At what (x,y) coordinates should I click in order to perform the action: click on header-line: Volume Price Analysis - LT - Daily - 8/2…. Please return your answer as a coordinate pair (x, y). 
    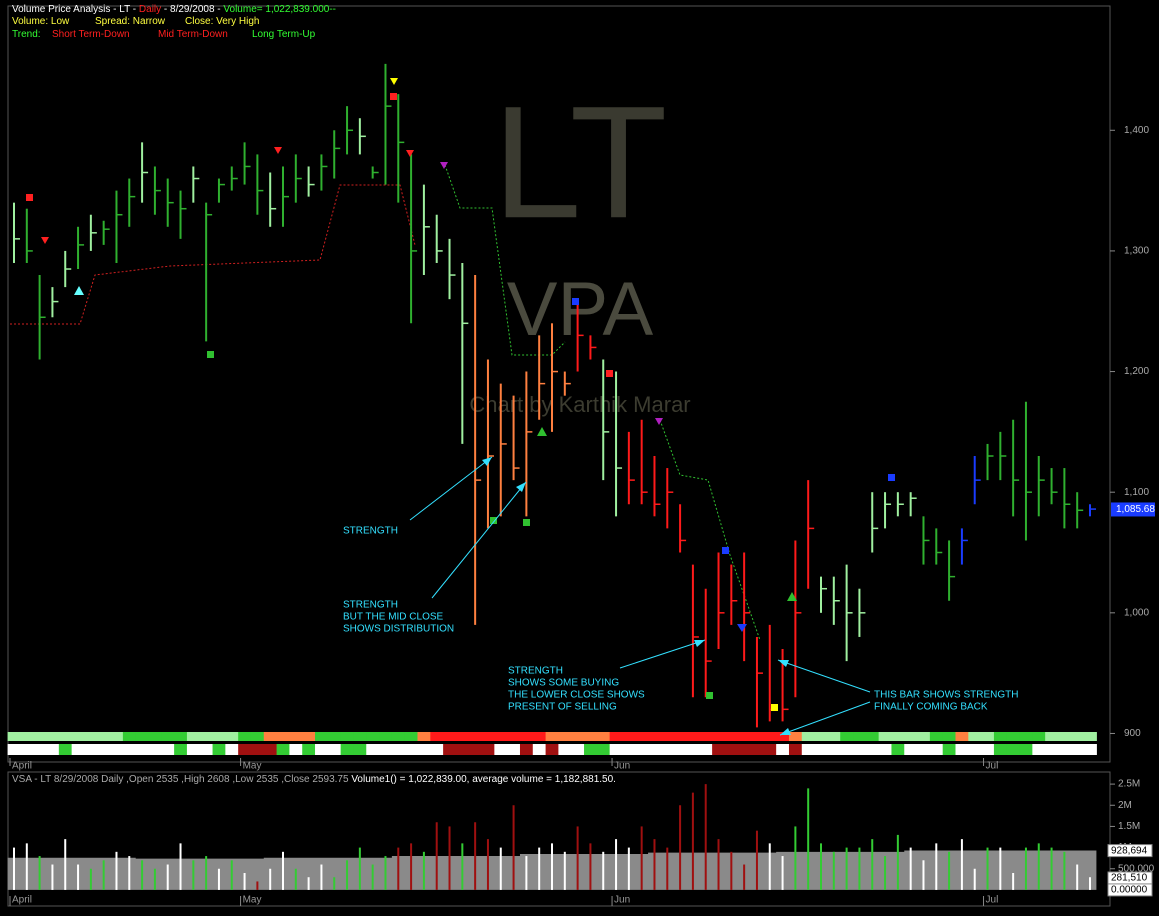
    Looking at the image, I should click on (174, 9).